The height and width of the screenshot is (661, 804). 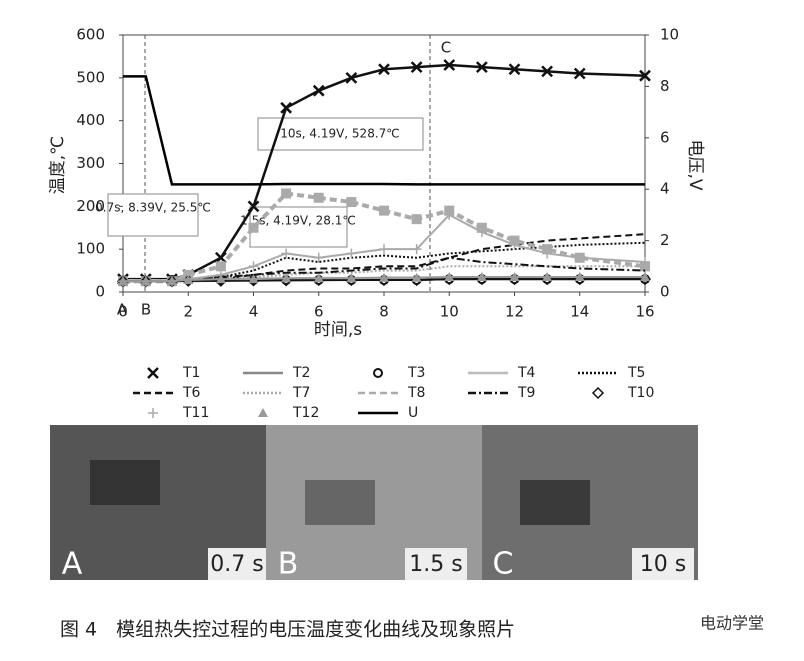 I want to click on photo-label: B, so click(x=288, y=564).